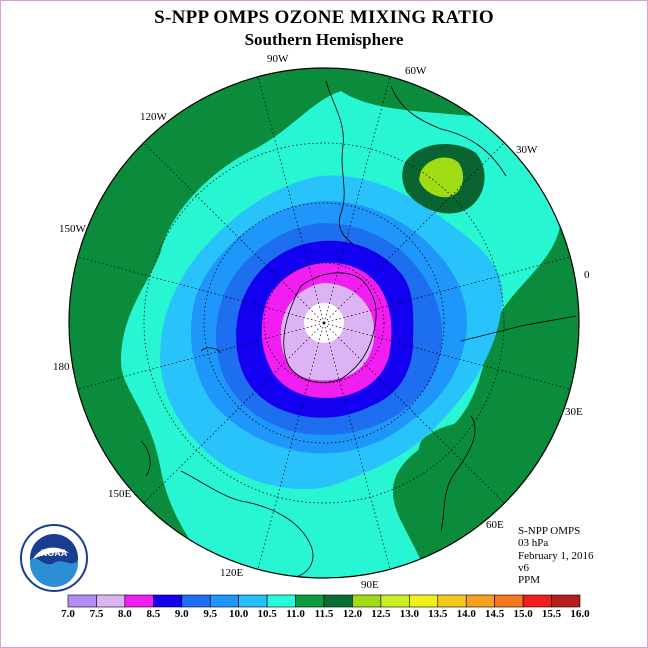 The width and height of the screenshot is (648, 648). Describe the element at coordinates (324, 39) in the screenshot. I see `map-subtitle: Southern Hemisphere` at that location.